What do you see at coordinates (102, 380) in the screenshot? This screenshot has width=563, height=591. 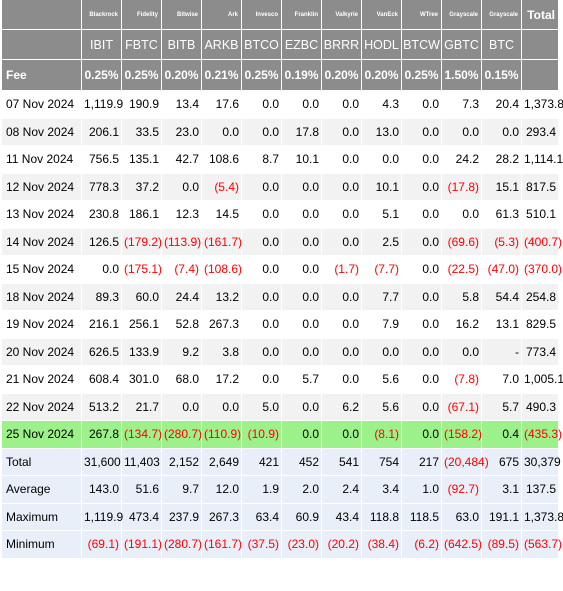 I see `flow-value: 608.4` at bounding box center [102, 380].